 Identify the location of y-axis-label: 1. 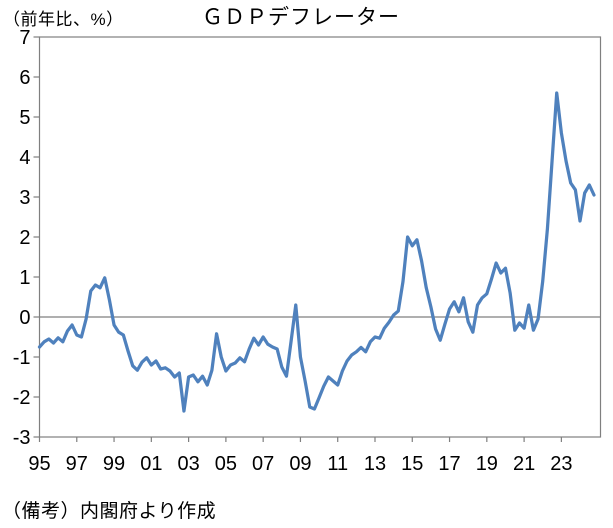
(24, 278).